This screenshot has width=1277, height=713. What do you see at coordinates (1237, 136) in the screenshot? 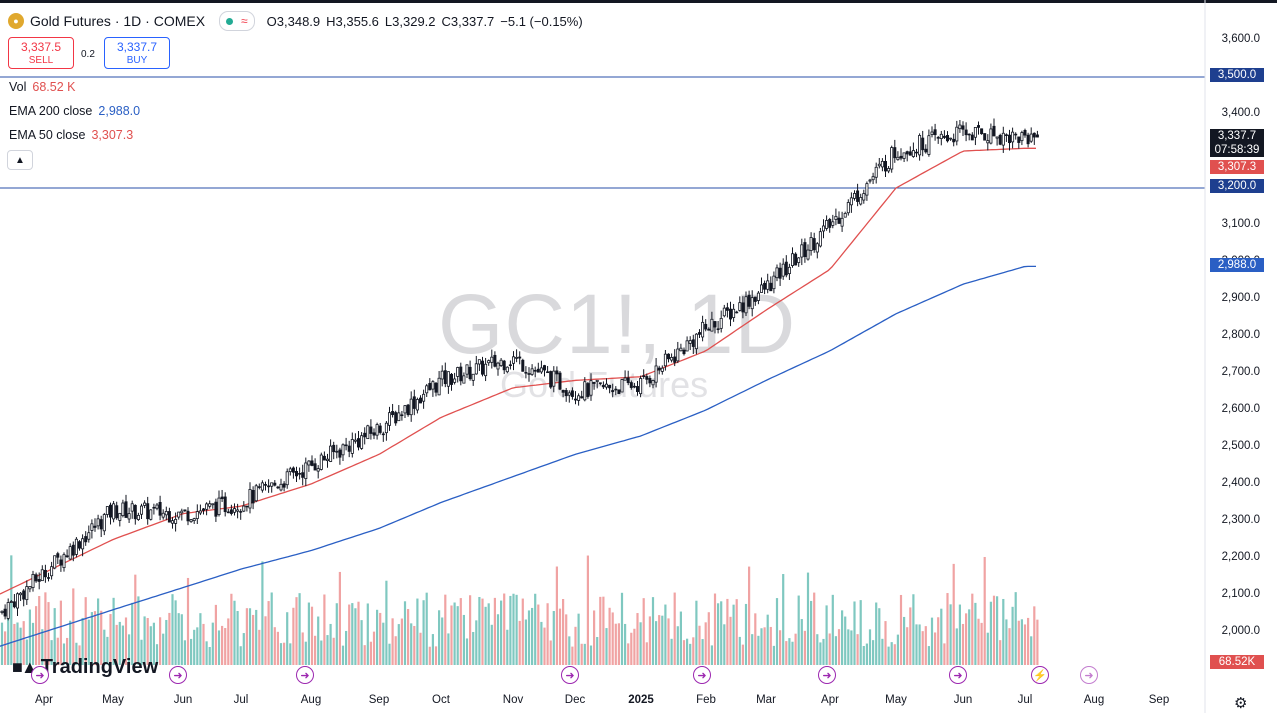
I see `badge-last-price: 3,337.7` at bounding box center [1237, 136].